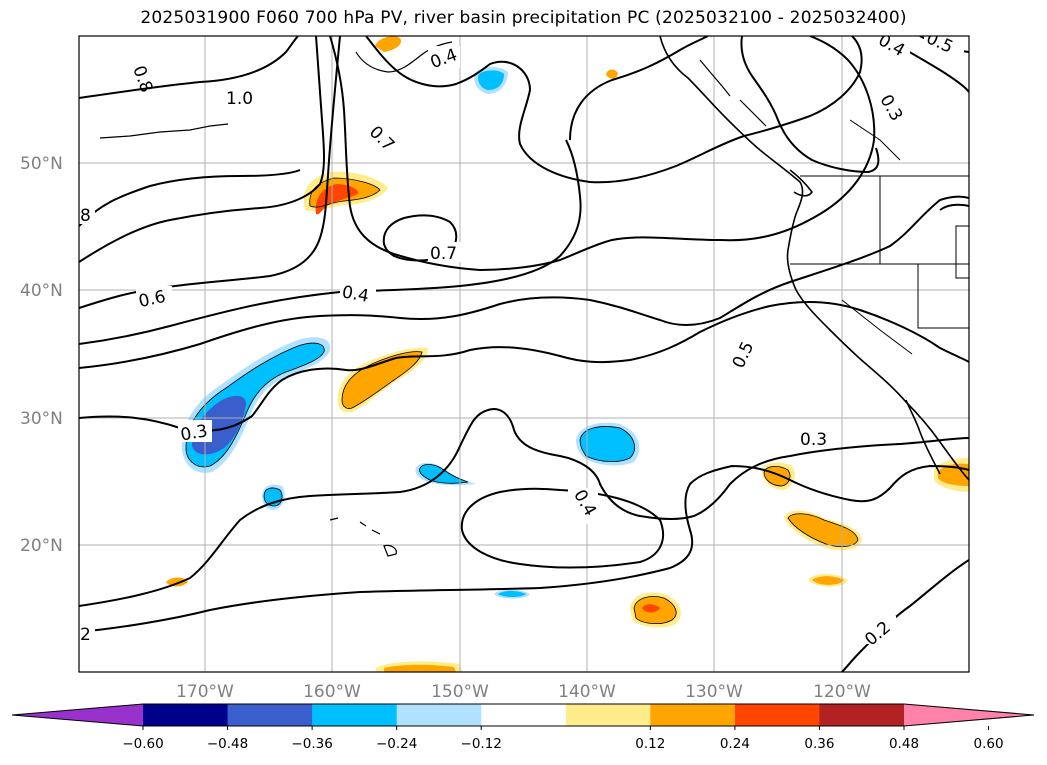 The width and height of the screenshot is (1047, 765). Describe the element at coordinates (332, 692) in the screenshot. I see `lon-label: 160°W` at that location.